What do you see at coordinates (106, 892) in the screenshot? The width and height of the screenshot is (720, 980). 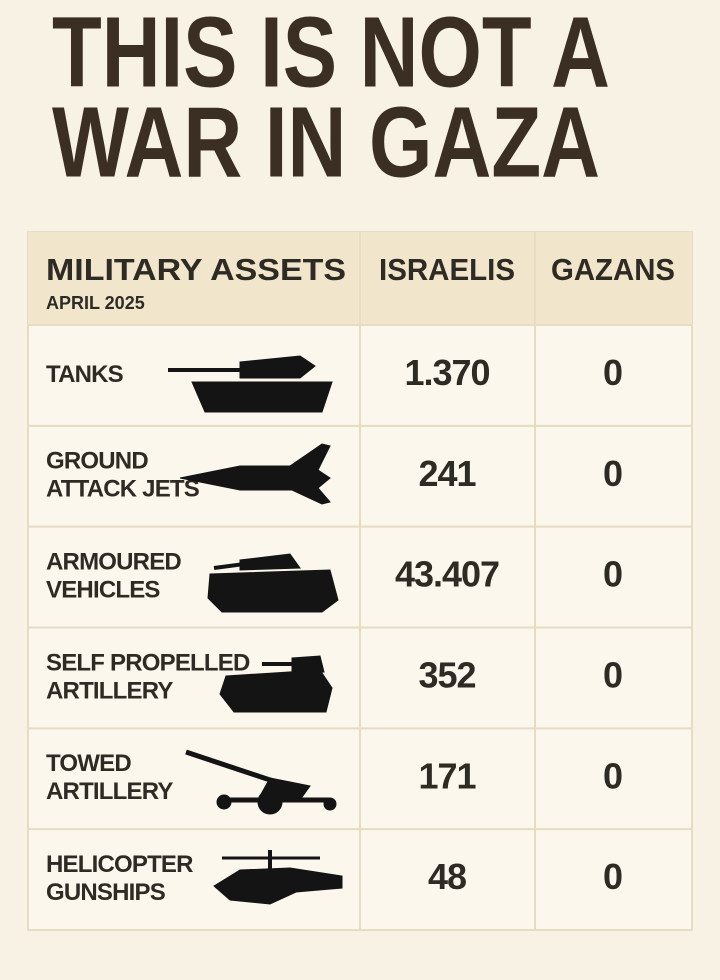 I see `row-label: GUNSHIPS` at bounding box center [106, 892].